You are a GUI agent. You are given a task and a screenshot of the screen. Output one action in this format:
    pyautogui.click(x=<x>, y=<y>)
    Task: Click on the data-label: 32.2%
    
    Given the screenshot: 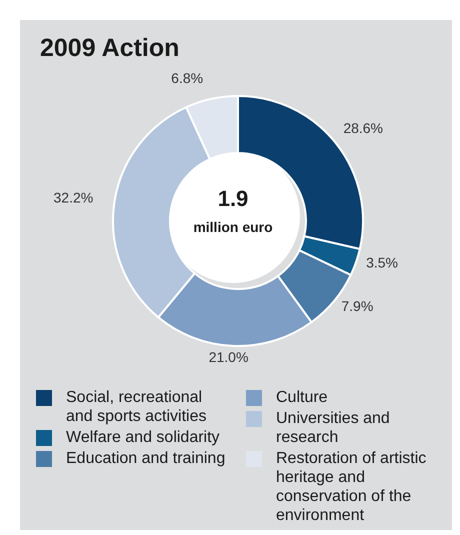 What is the action you would take?
    pyautogui.click(x=74, y=197)
    